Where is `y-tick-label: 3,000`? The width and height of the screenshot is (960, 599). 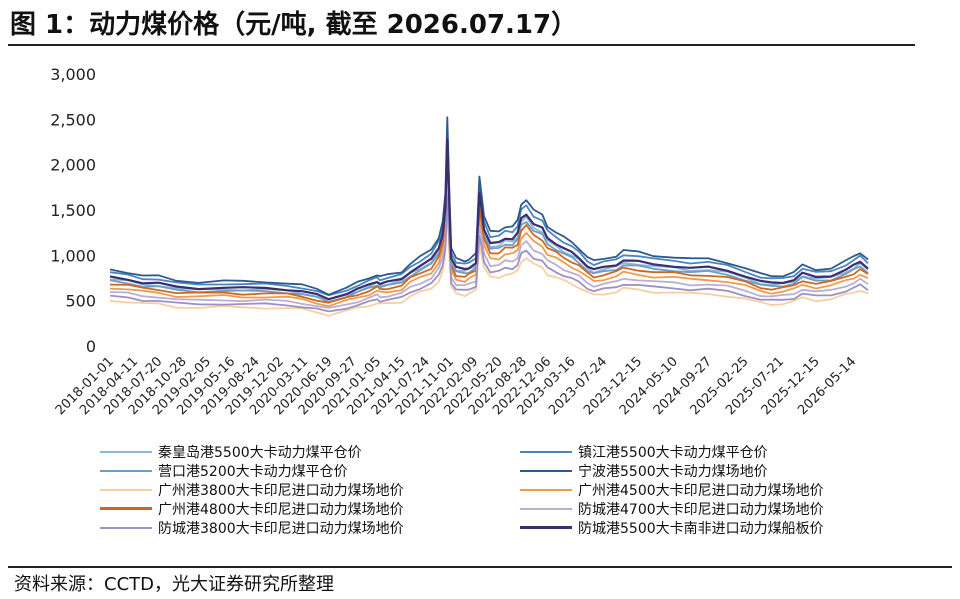
y-tick-label: 3,000 is located at coordinates (73, 74).